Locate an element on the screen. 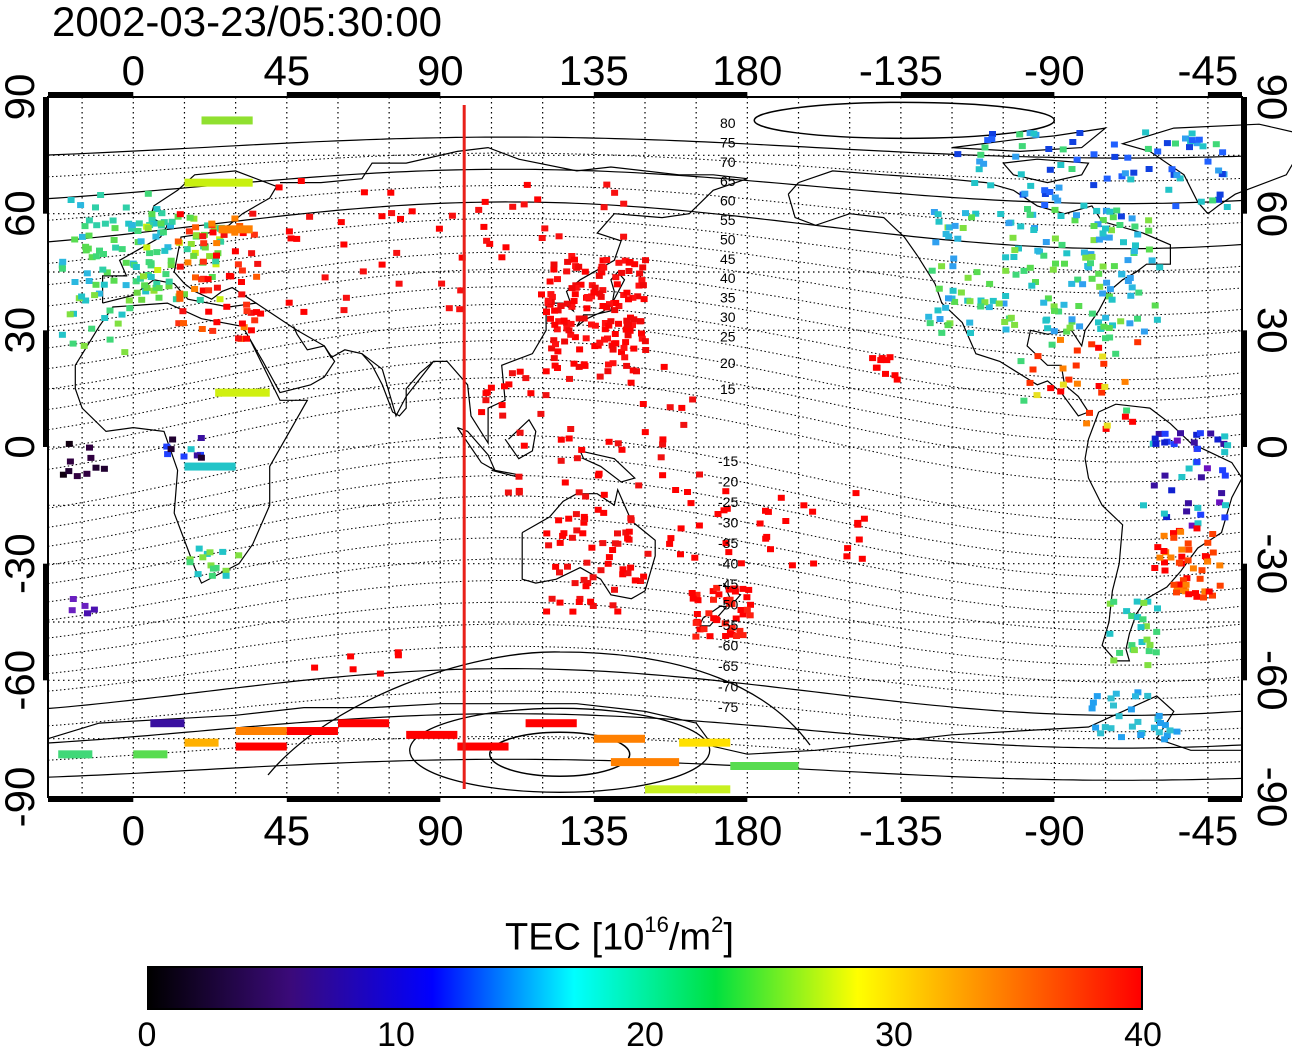 The image size is (1292, 1057). contour-label-north: 55 is located at coordinates (728, 220).